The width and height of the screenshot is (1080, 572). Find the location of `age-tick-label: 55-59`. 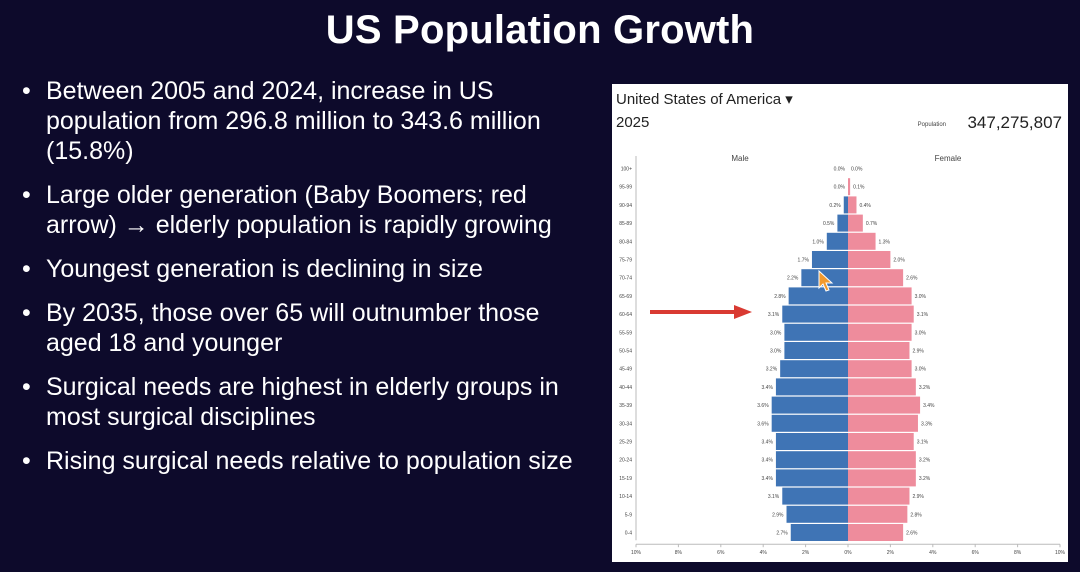

age-tick-label: 55-59 is located at coordinates (625, 333).